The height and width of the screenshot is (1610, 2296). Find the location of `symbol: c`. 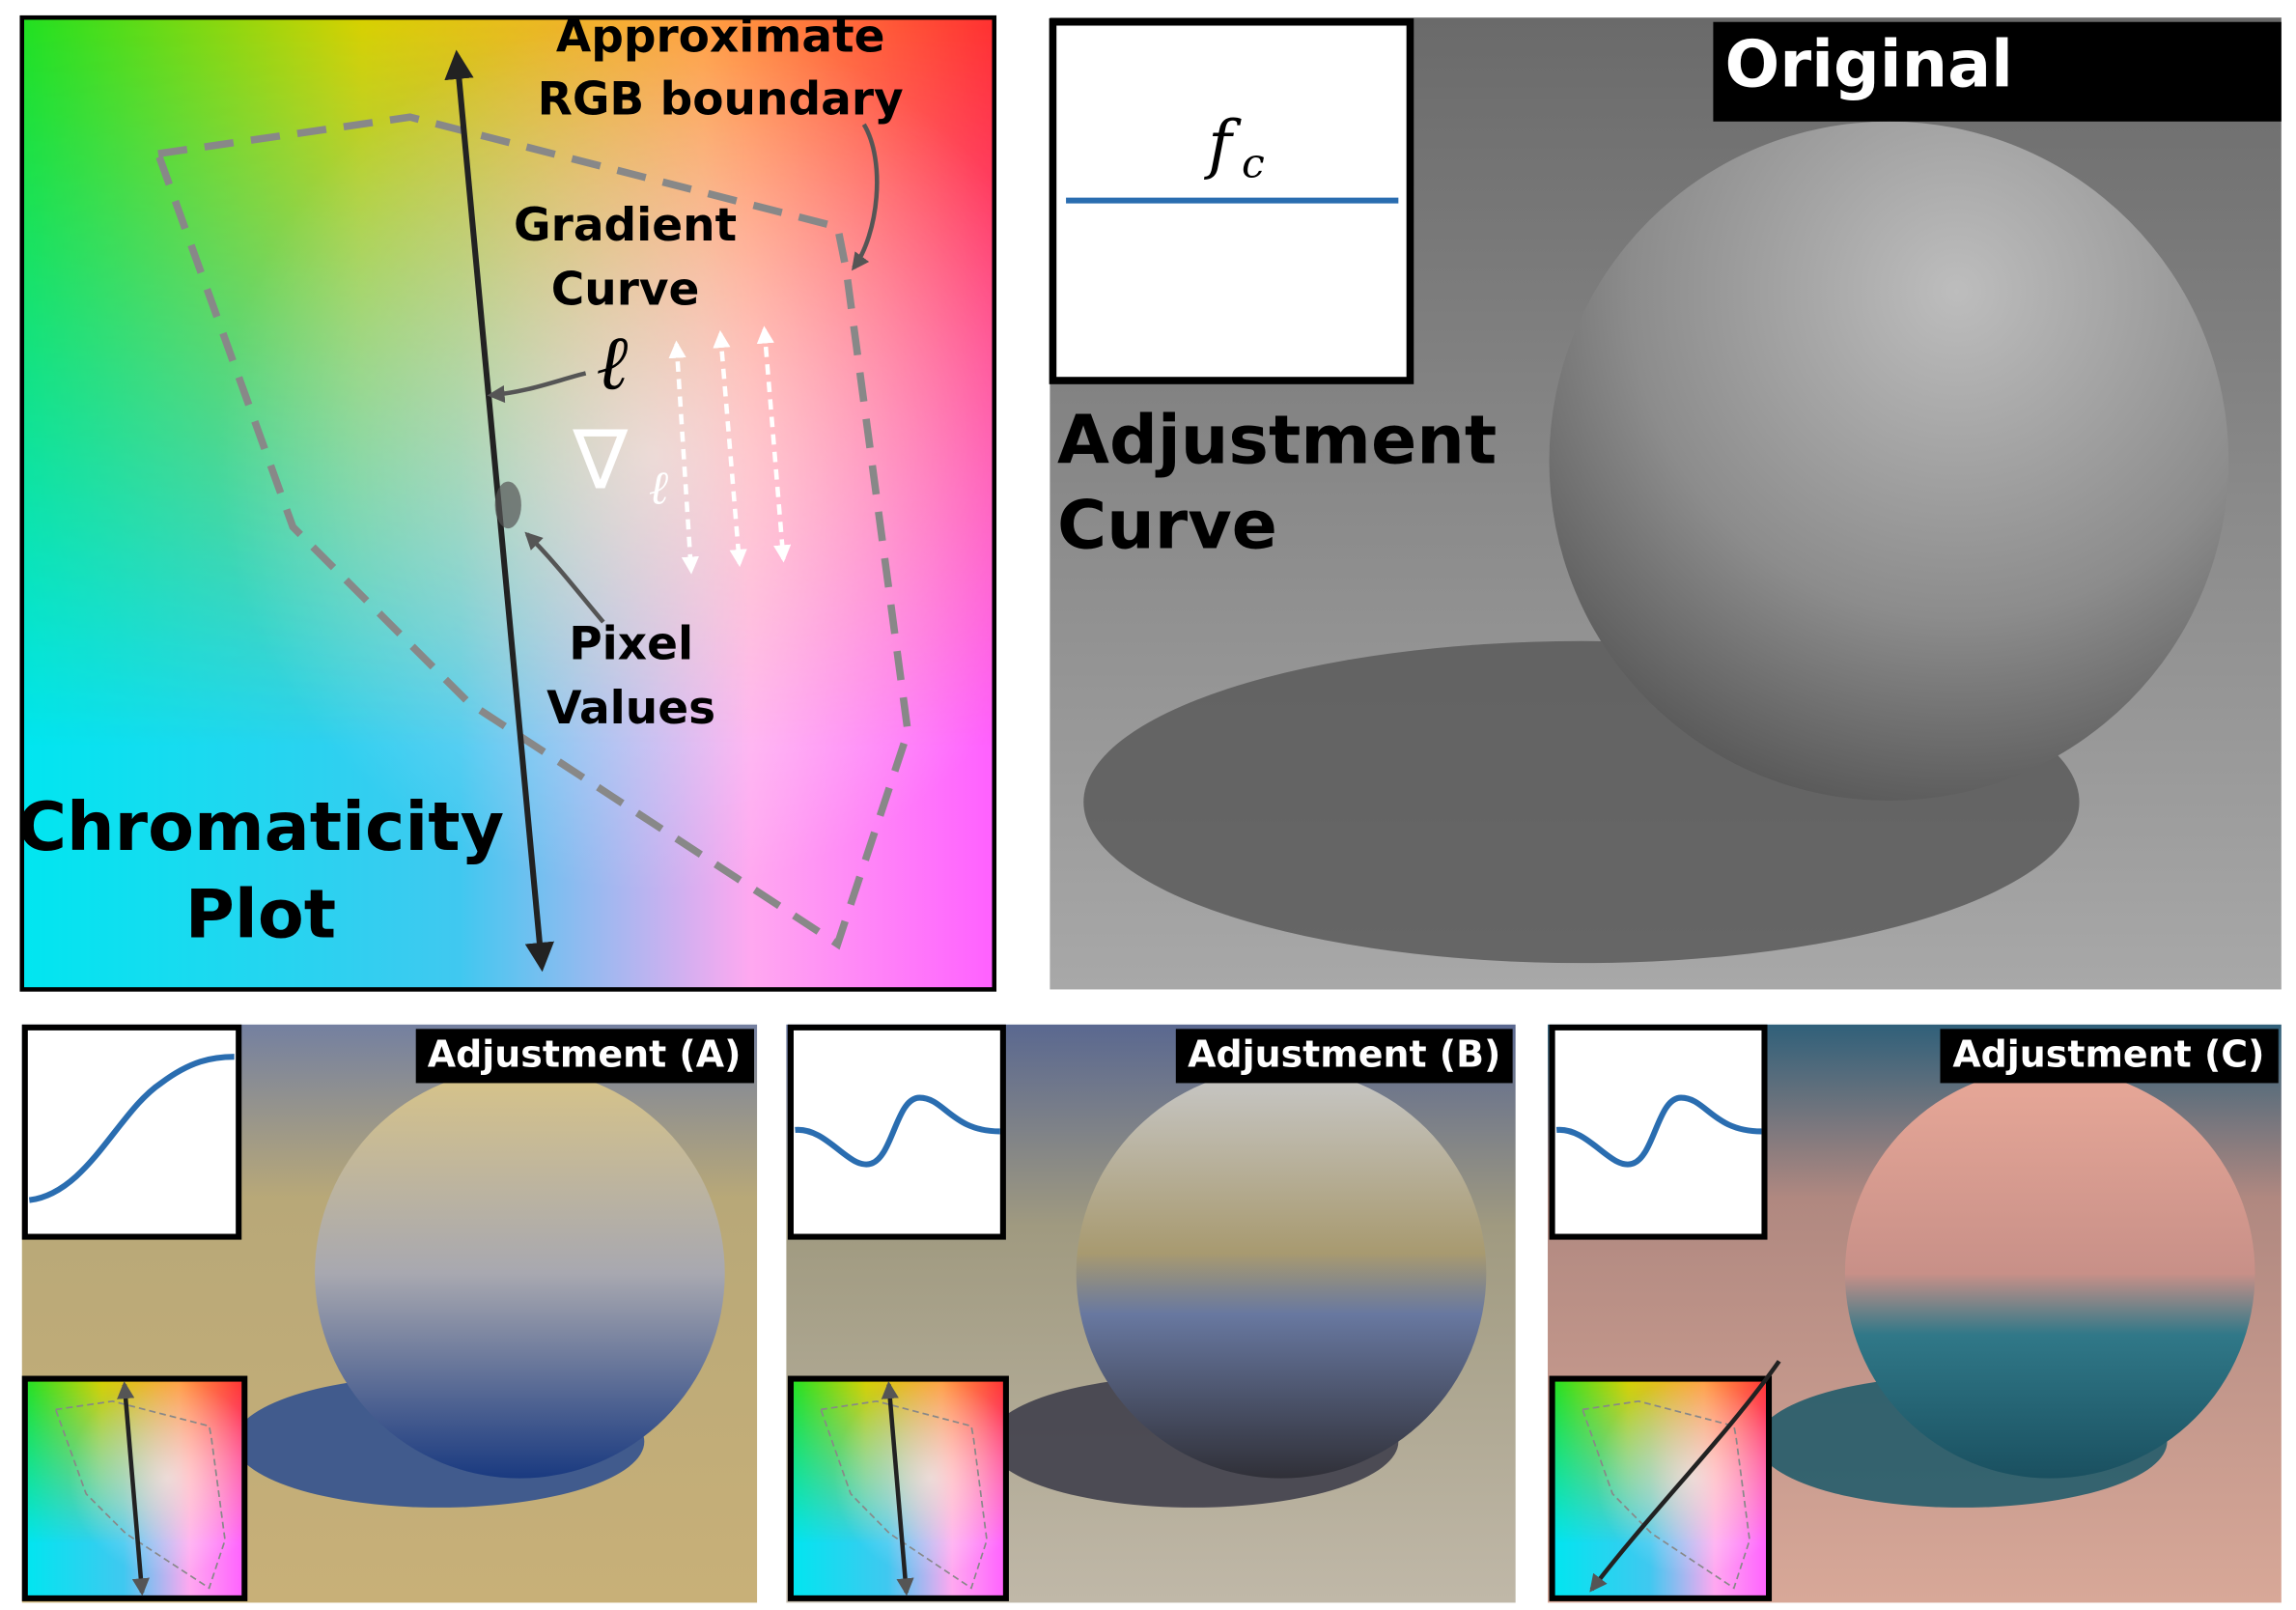

symbol: c is located at coordinates (1254, 164).